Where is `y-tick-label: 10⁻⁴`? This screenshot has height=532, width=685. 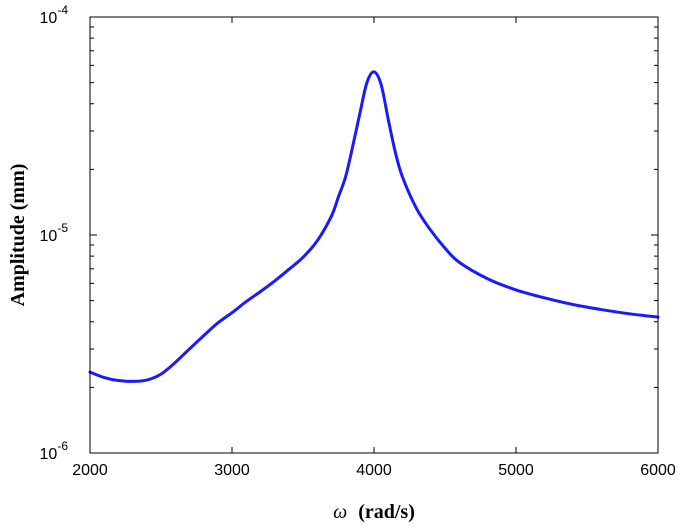
y-tick-label: 10⁻⁴ is located at coordinates (54, 15).